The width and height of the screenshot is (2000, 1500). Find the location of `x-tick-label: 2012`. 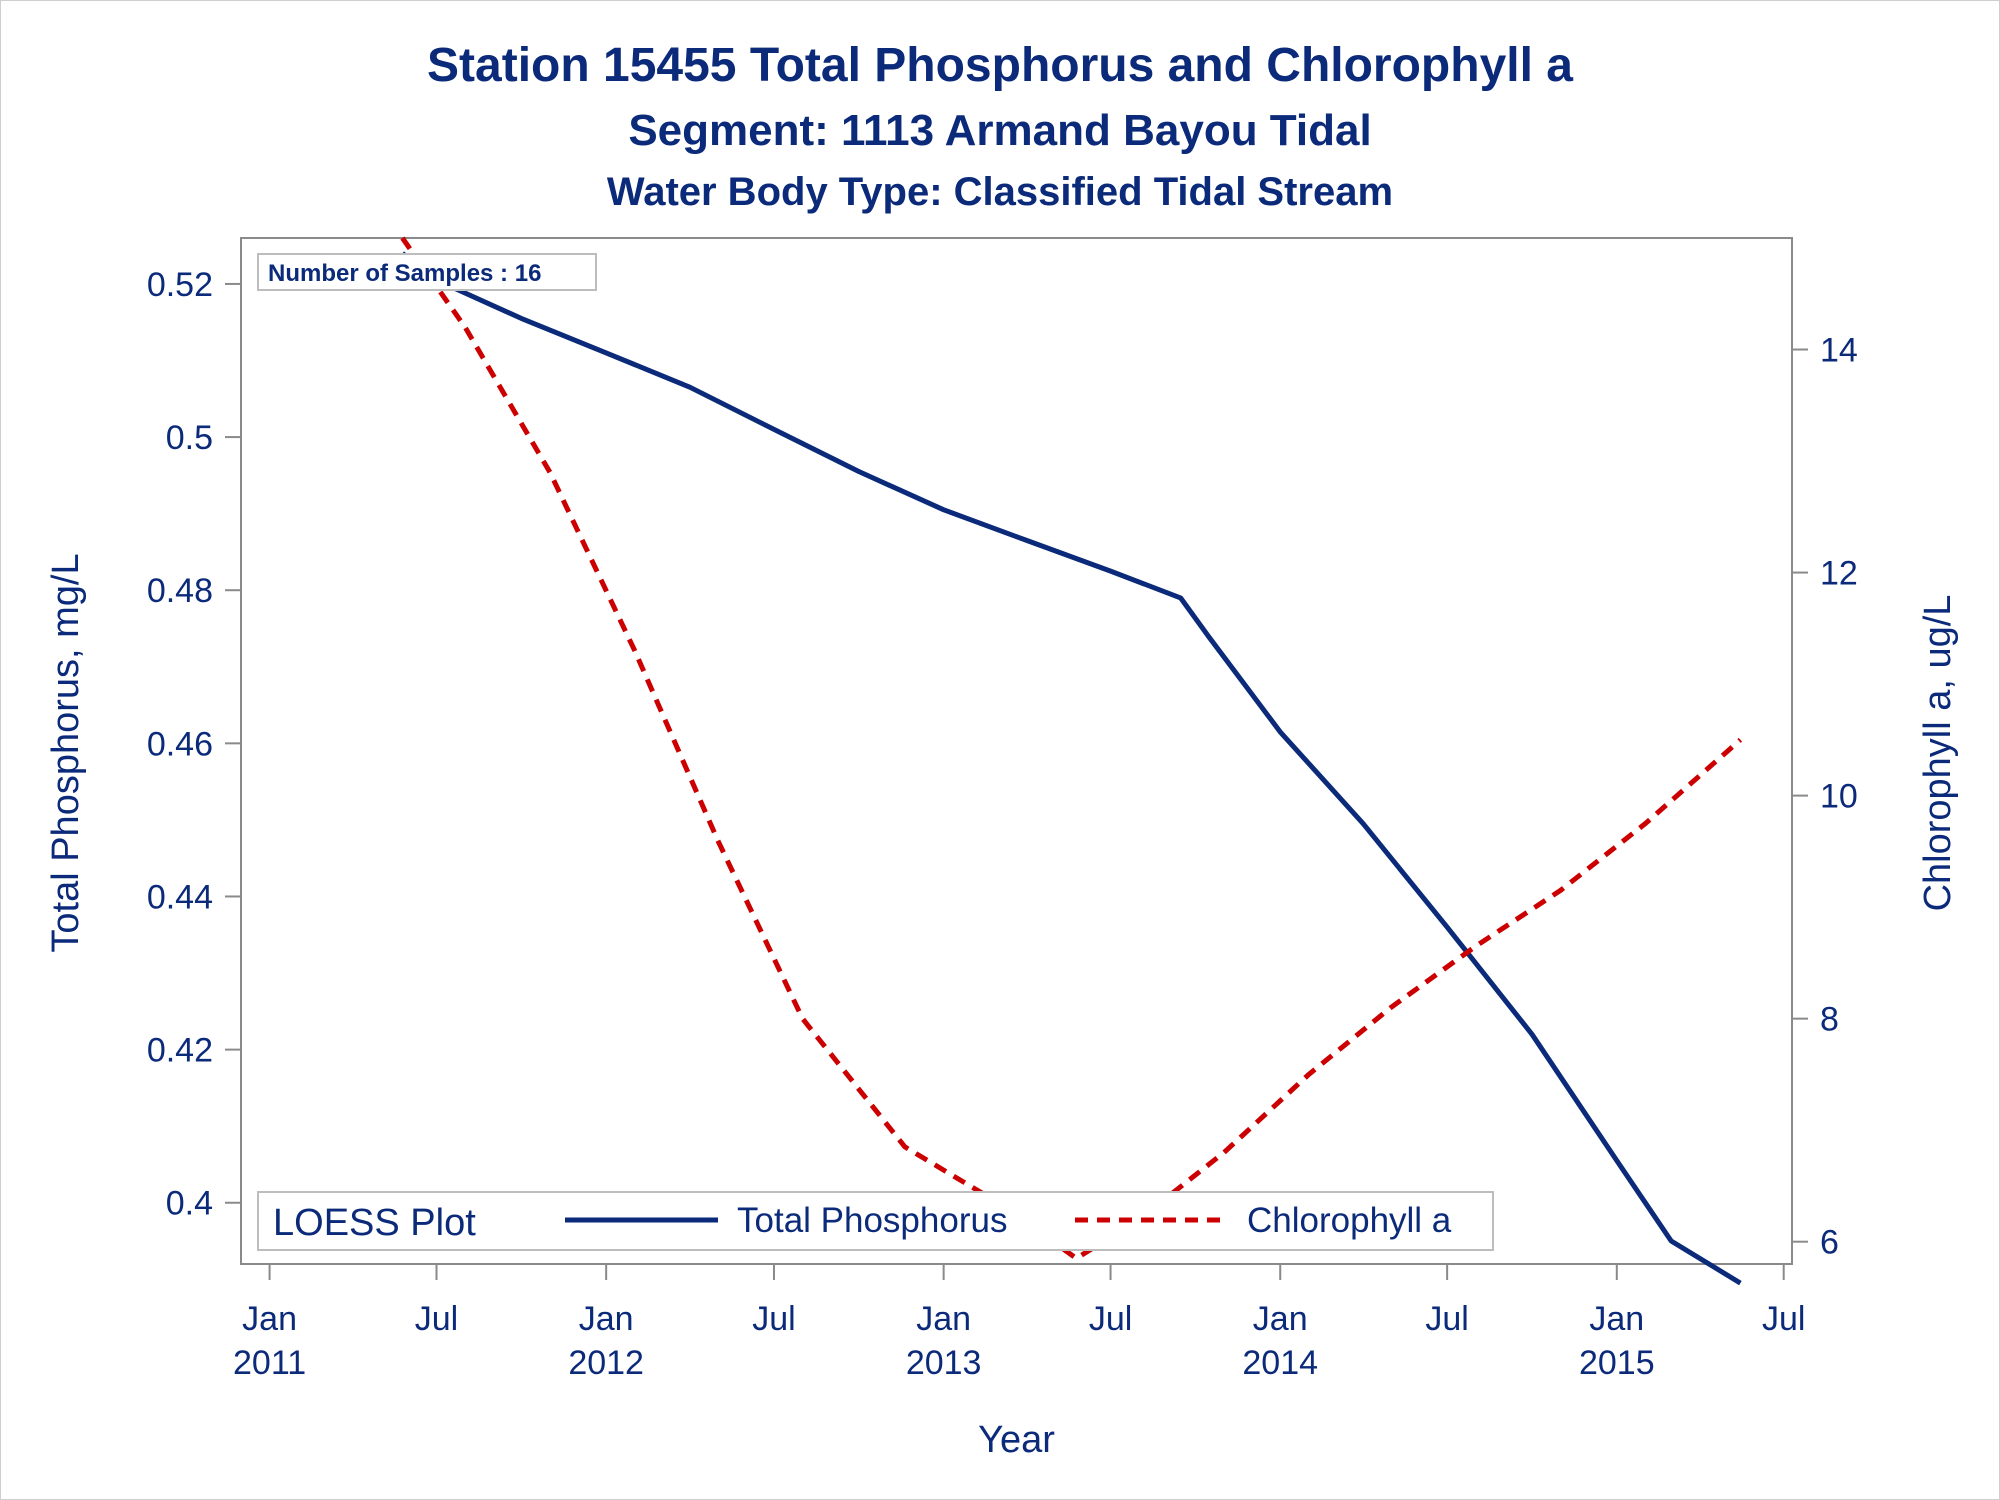

x-tick-label: 2012 is located at coordinates (606, 1363).